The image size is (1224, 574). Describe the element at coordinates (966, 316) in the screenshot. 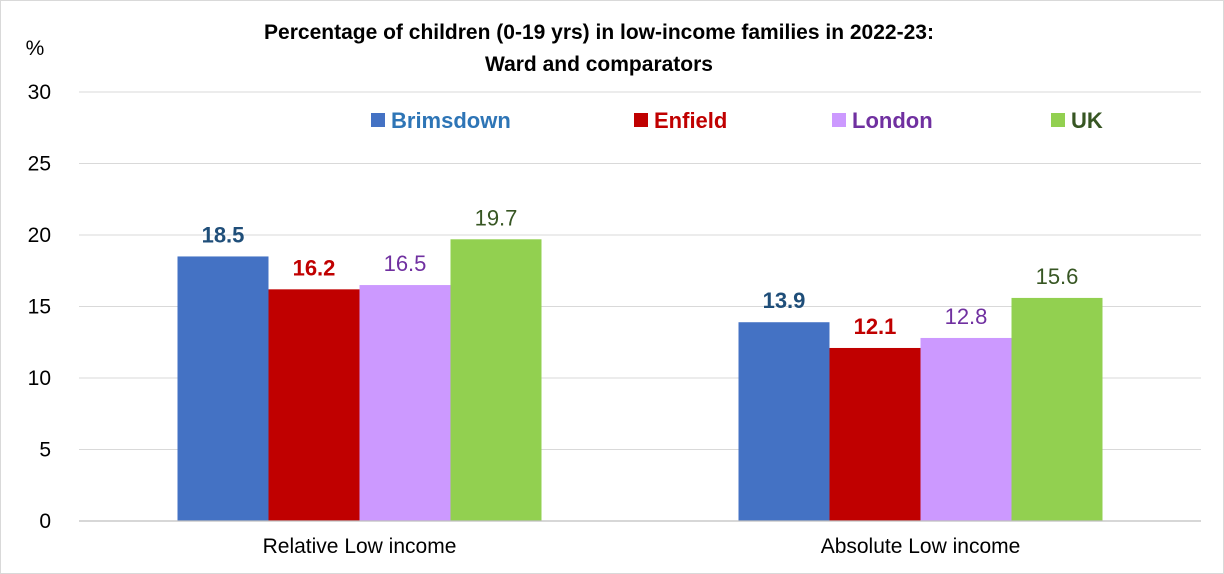

I see `data-label-london-2: 12.8` at that location.